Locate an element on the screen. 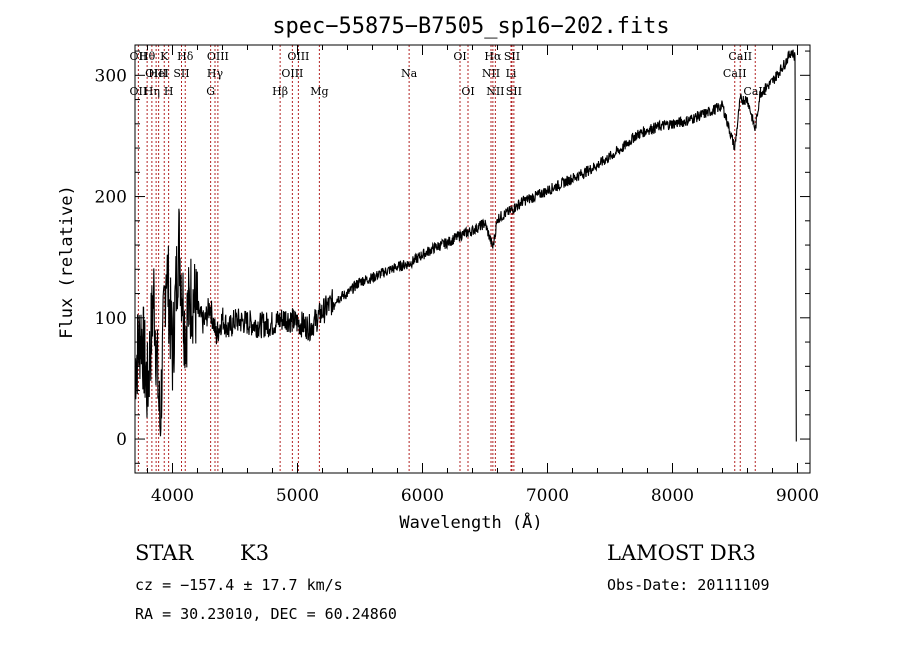 The image size is (900, 649). line-marker-label: H is located at coordinates (169, 91).